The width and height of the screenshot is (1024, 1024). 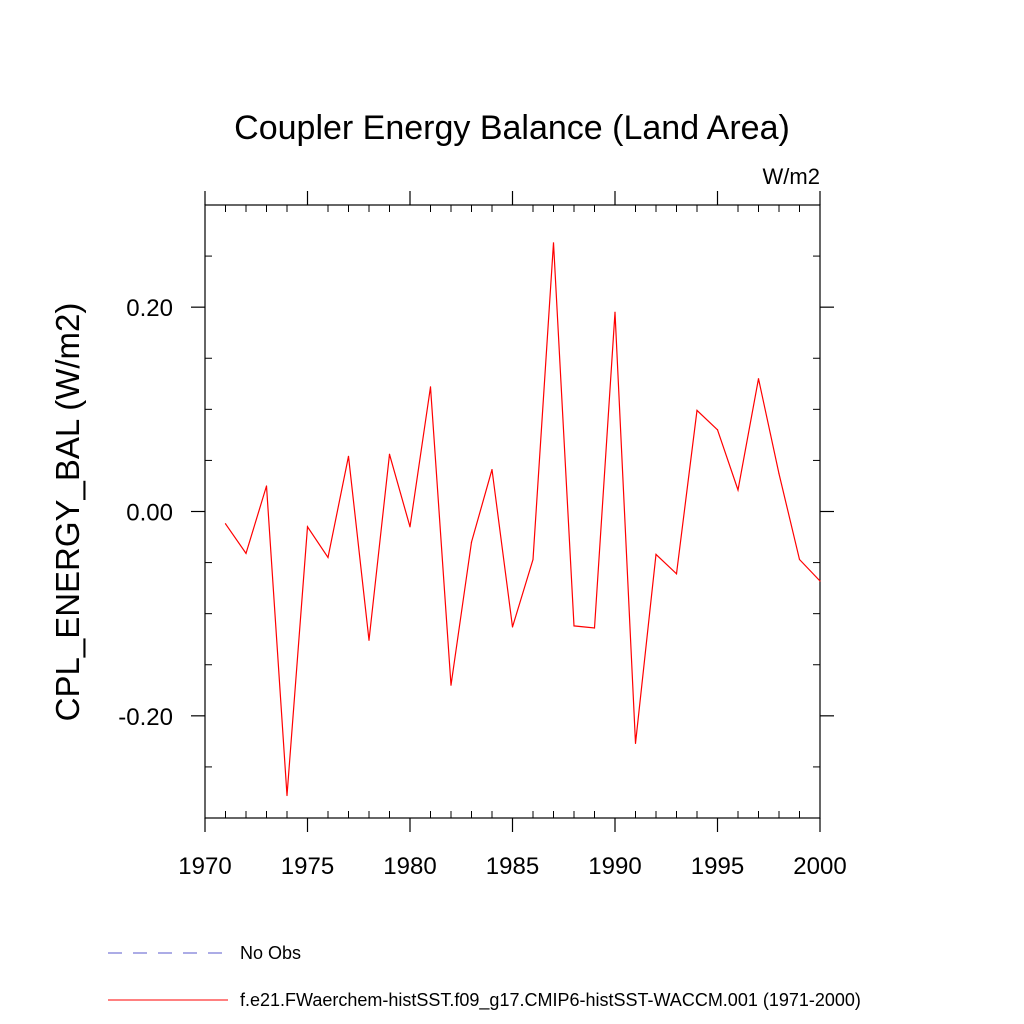 What do you see at coordinates (204, 866) in the screenshot?
I see `x-tick-label: 1970` at bounding box center [204, 866].